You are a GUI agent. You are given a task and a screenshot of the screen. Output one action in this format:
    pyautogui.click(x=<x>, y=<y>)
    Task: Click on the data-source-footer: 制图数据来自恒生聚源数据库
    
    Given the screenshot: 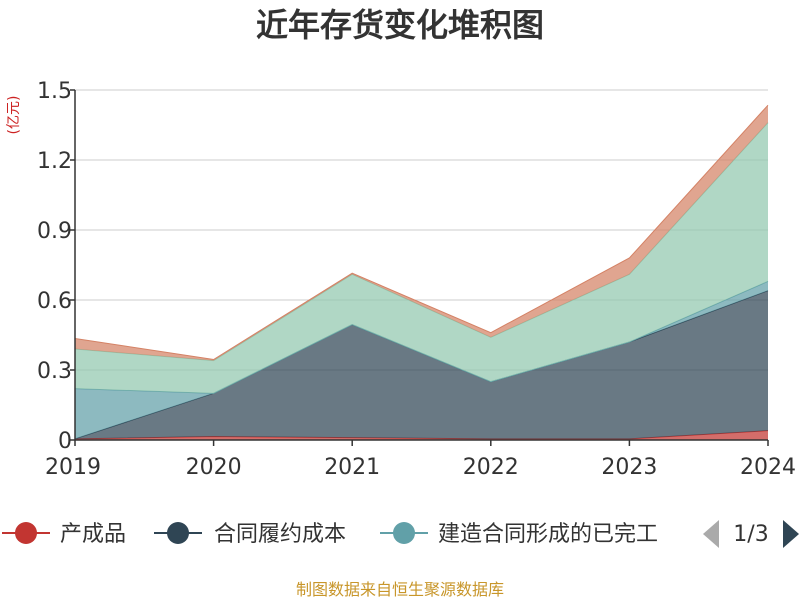 What is the action you would take?
    pyautogui.click(x=400, y=589)
    